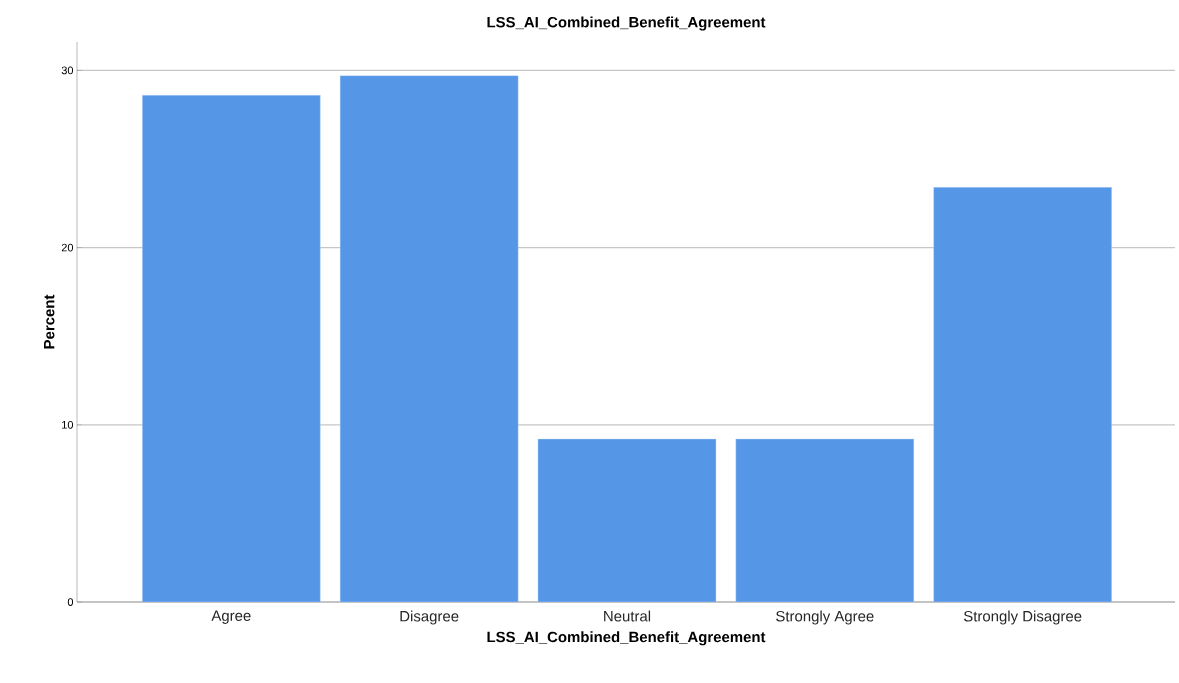 The width and height of the screenshot is (1179, 683). Describe the element at coordinates (67, 247) in the screenshot. I see `y-tick-label: 20` at that location.